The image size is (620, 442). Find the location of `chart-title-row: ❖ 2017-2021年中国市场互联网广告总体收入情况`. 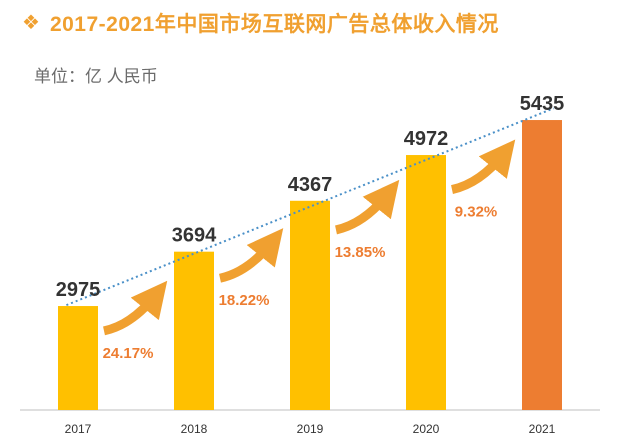

chart-title-row: ❖ 2017-2021年中国市场互联网广告总体收入情况 is located at coordinates (260, 23).